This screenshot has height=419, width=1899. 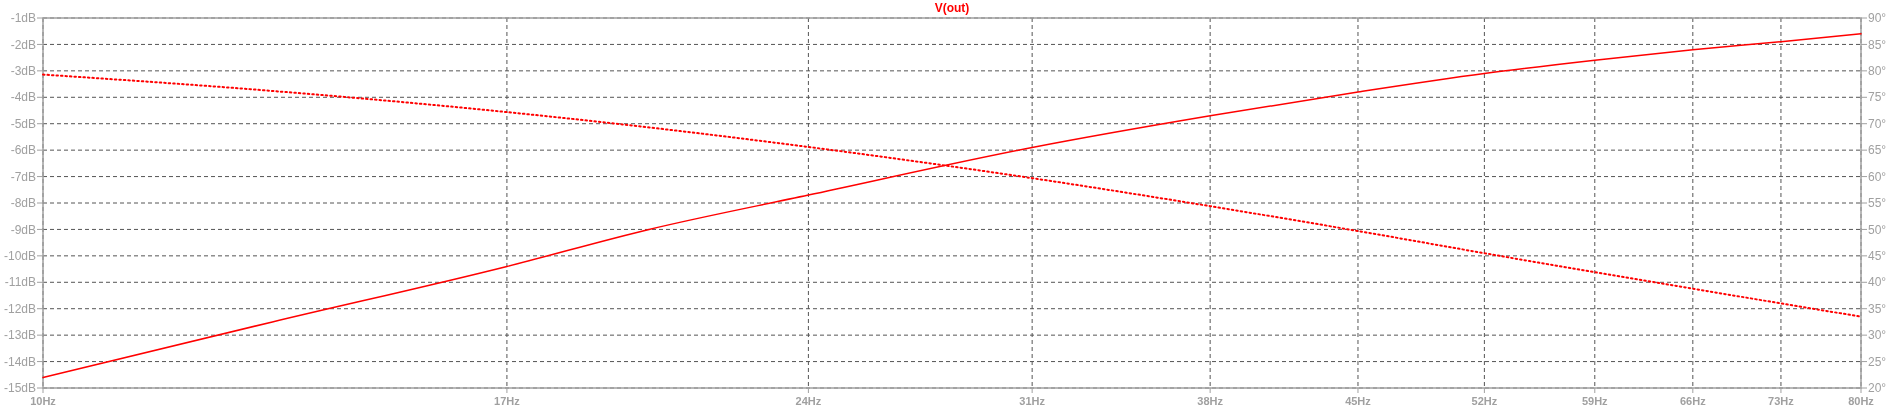 What do you see at coordinates (19, 308) in the screenshot?
I see `y-tick-label: -12dB` at bounding box center [19, 308].